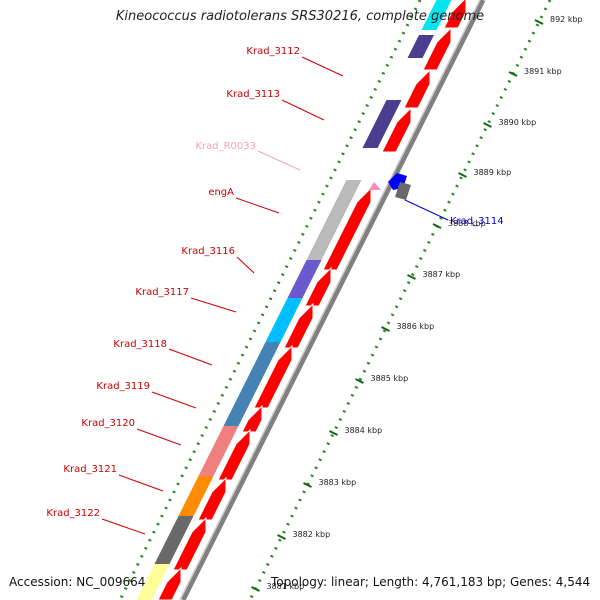 Image resolution: width=600 pixels, height=600 pixels. What do you see at coordinates (253, 94) in the screenshot?
I see `gene-label: Krad_3113` at bounding box center [253, 94].